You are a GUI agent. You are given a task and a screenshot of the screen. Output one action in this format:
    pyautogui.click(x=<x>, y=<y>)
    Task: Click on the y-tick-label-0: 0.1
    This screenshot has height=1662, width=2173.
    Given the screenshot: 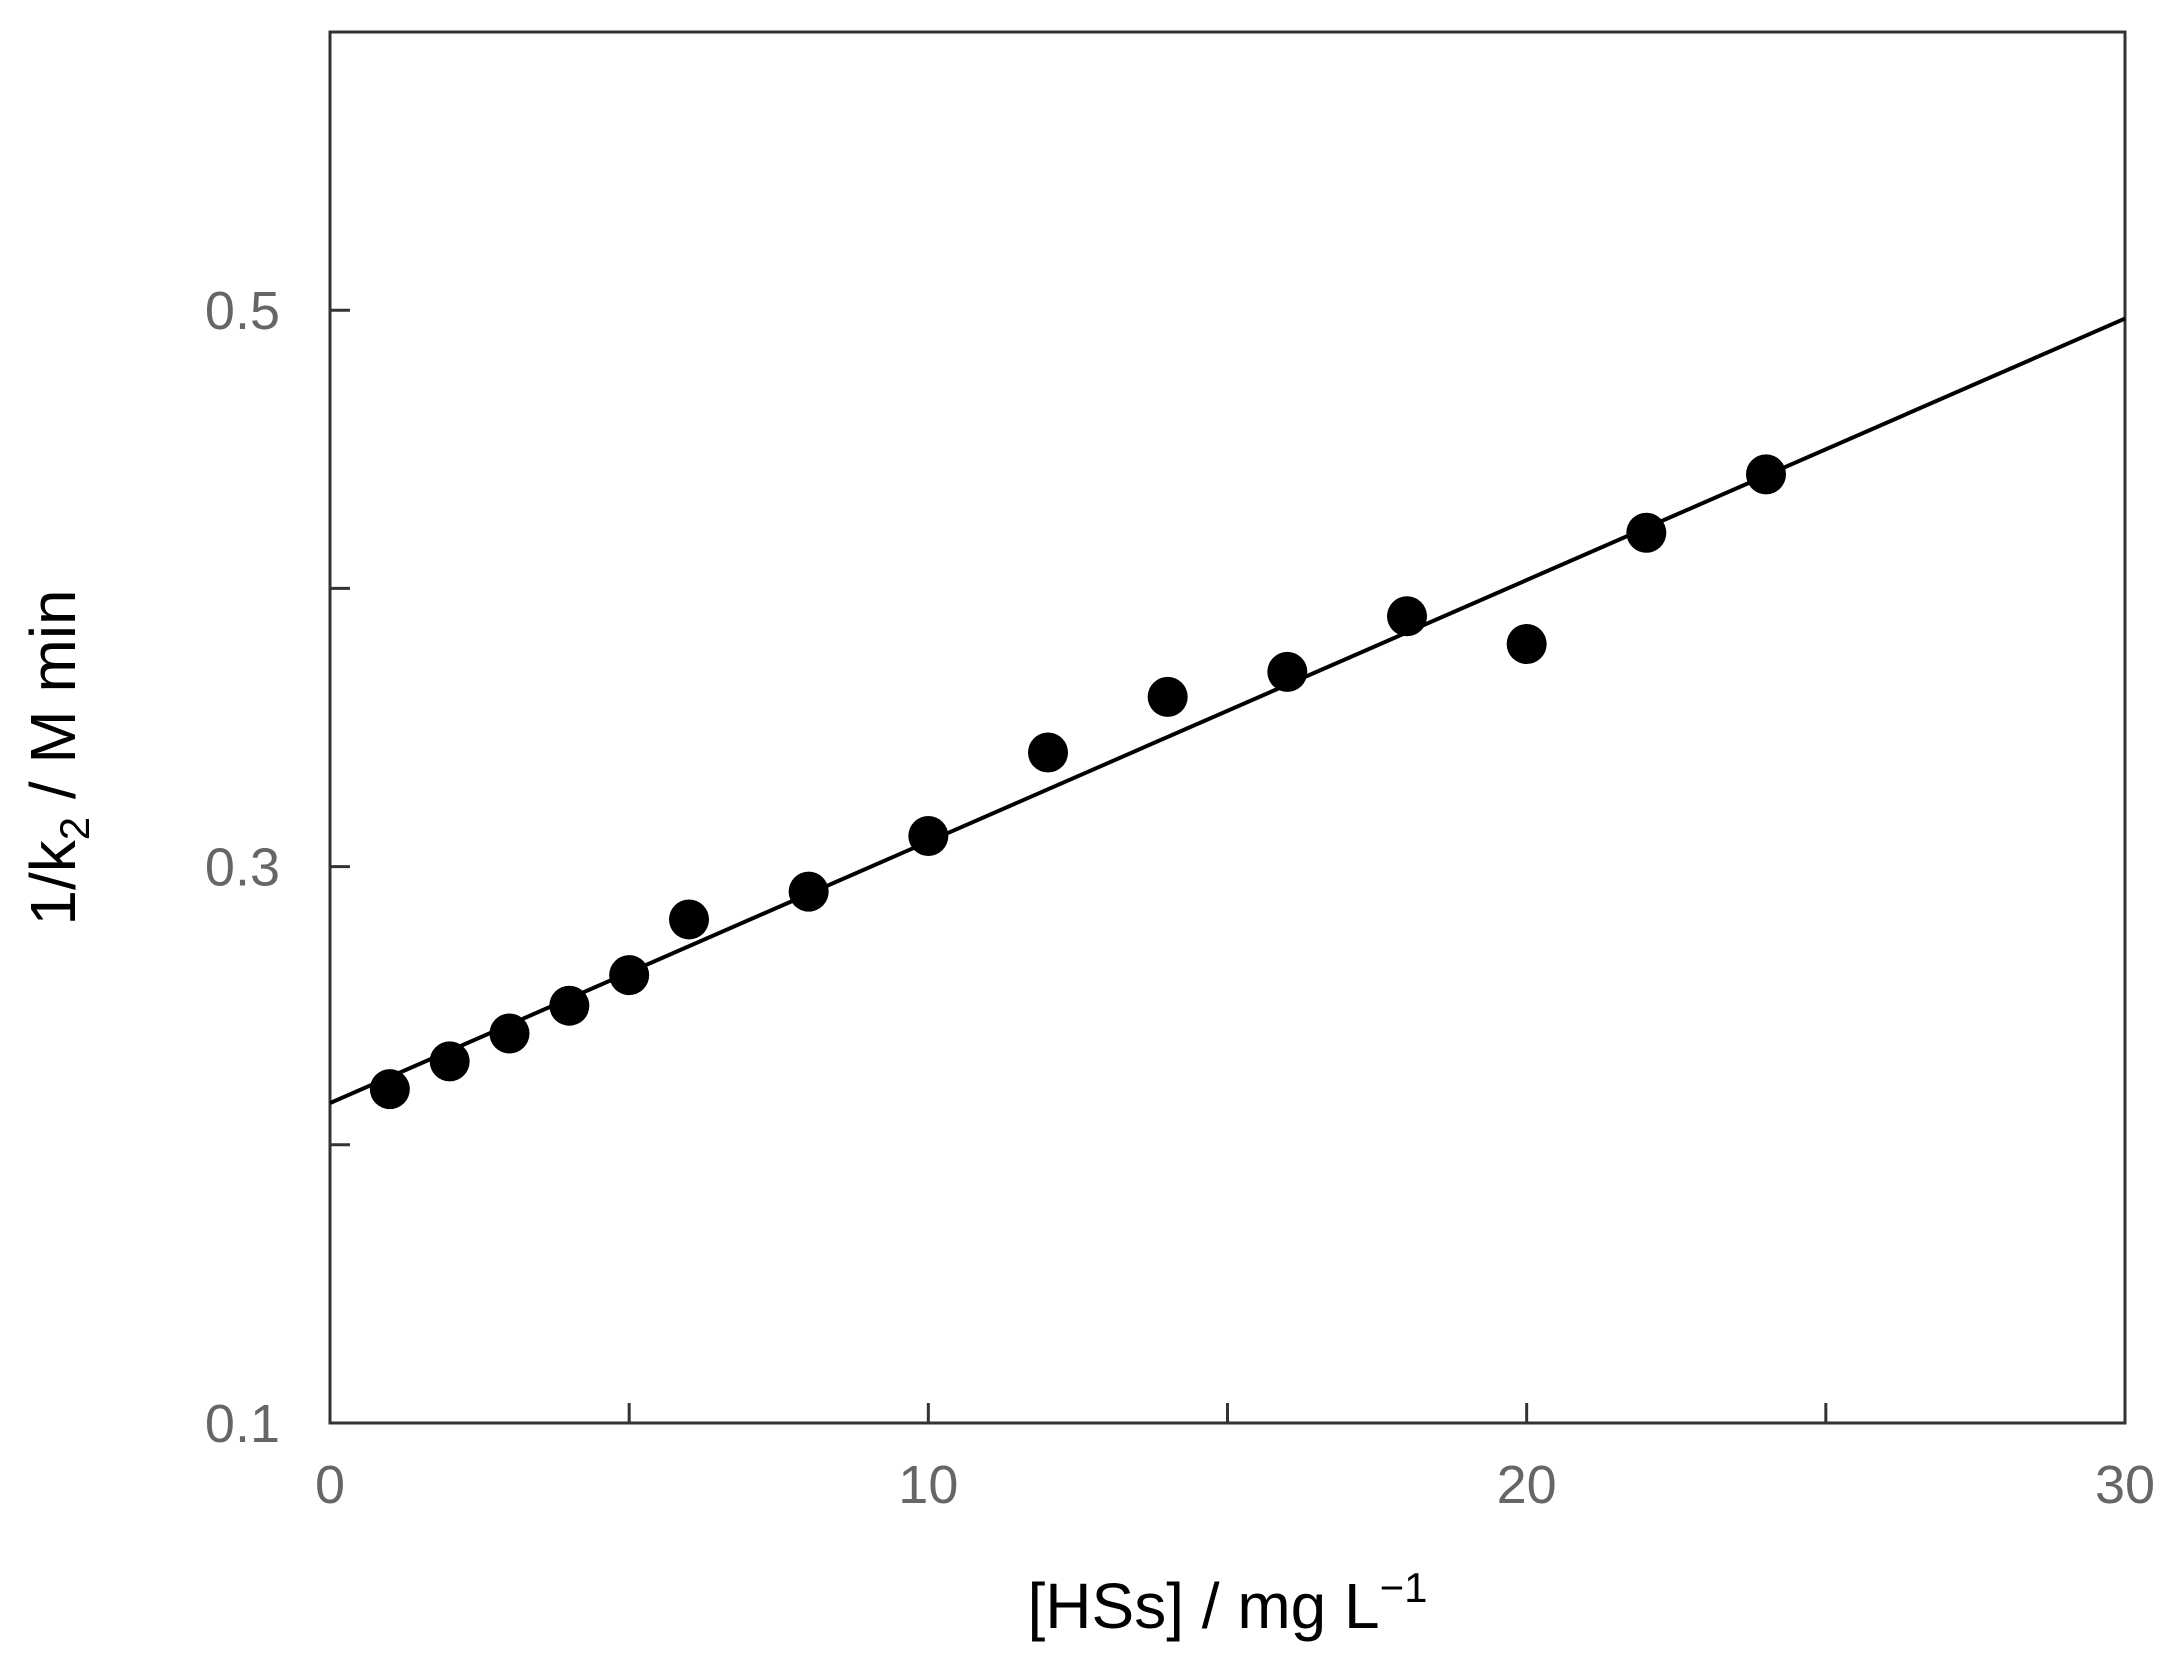 What is the action you would take?
    pyautogui.click(x=242, y=1424)
    